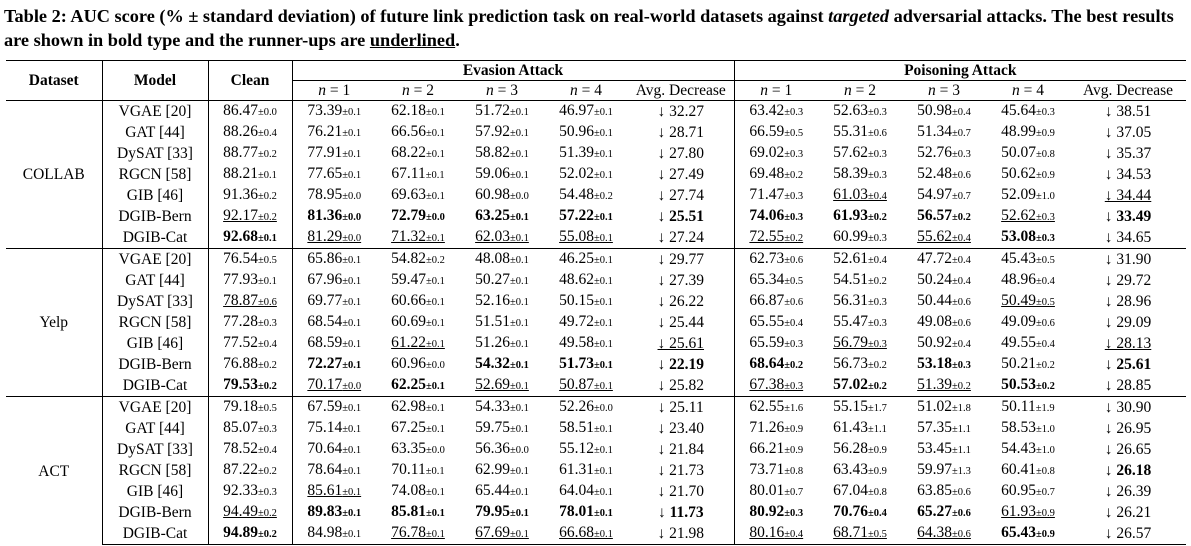 The image size is (1191, 546). I want to click on cell-mean: 77.65, so click(325, 174).